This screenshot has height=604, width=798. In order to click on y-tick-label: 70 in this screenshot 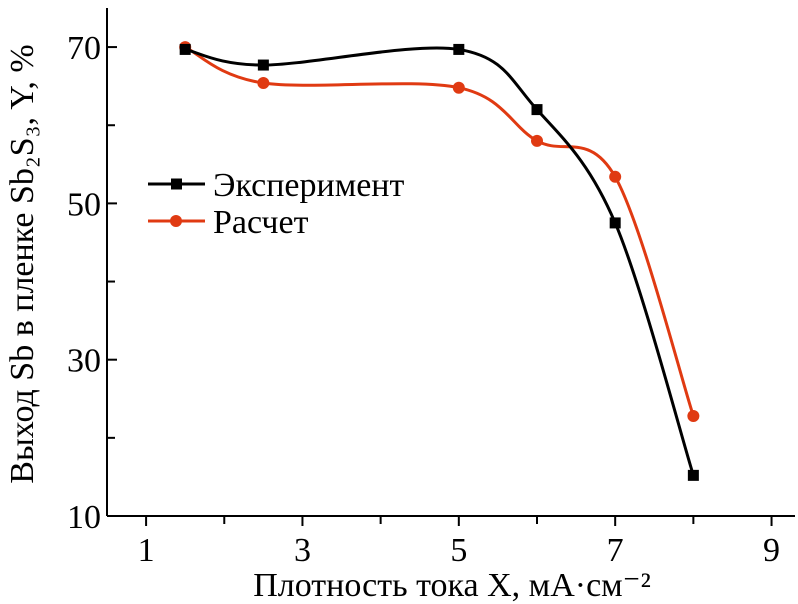, I will do `click(84, 48)`.